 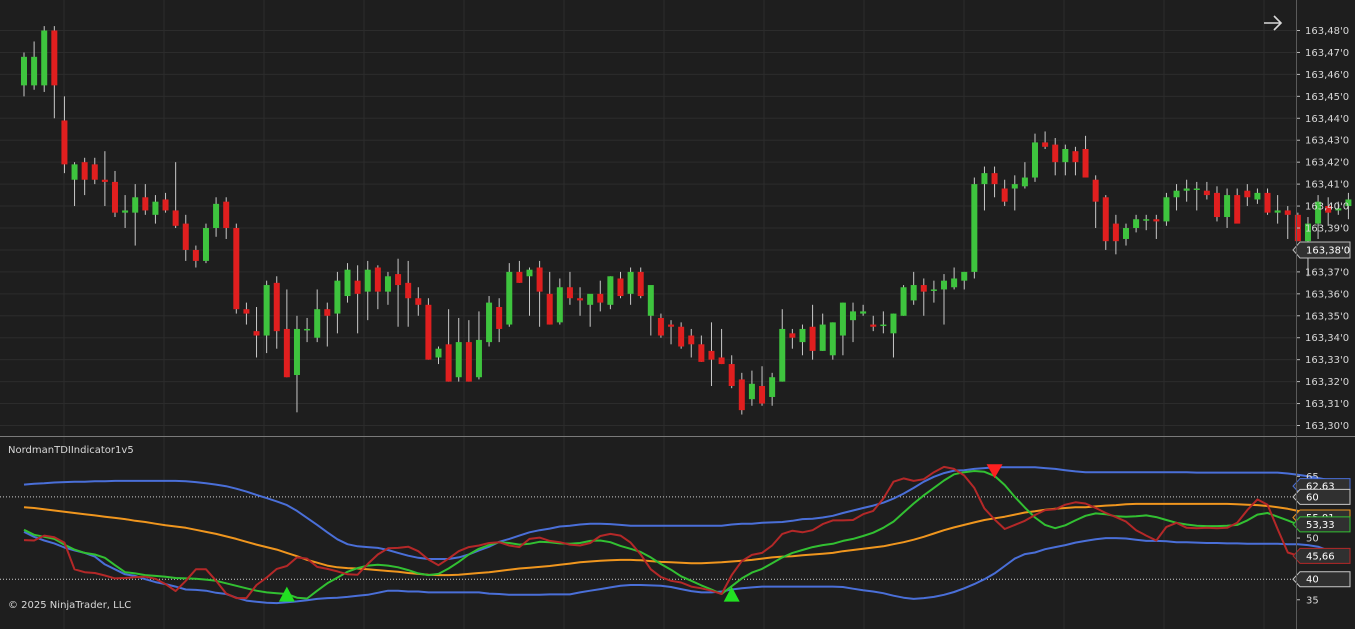 What do you see at coordinates (1321, 250) in the screenshot?
I see `current-price-box` at bounding box center [1321, 250].